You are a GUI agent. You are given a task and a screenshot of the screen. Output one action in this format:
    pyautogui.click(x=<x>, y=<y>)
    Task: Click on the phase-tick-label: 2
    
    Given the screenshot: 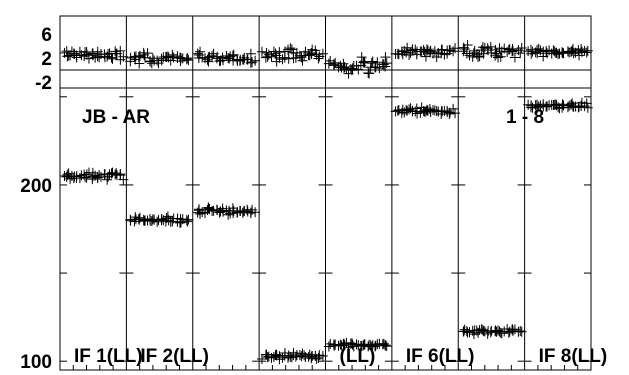 What is the action you would take?
    pyautogui.click(x=46, y=59)
    